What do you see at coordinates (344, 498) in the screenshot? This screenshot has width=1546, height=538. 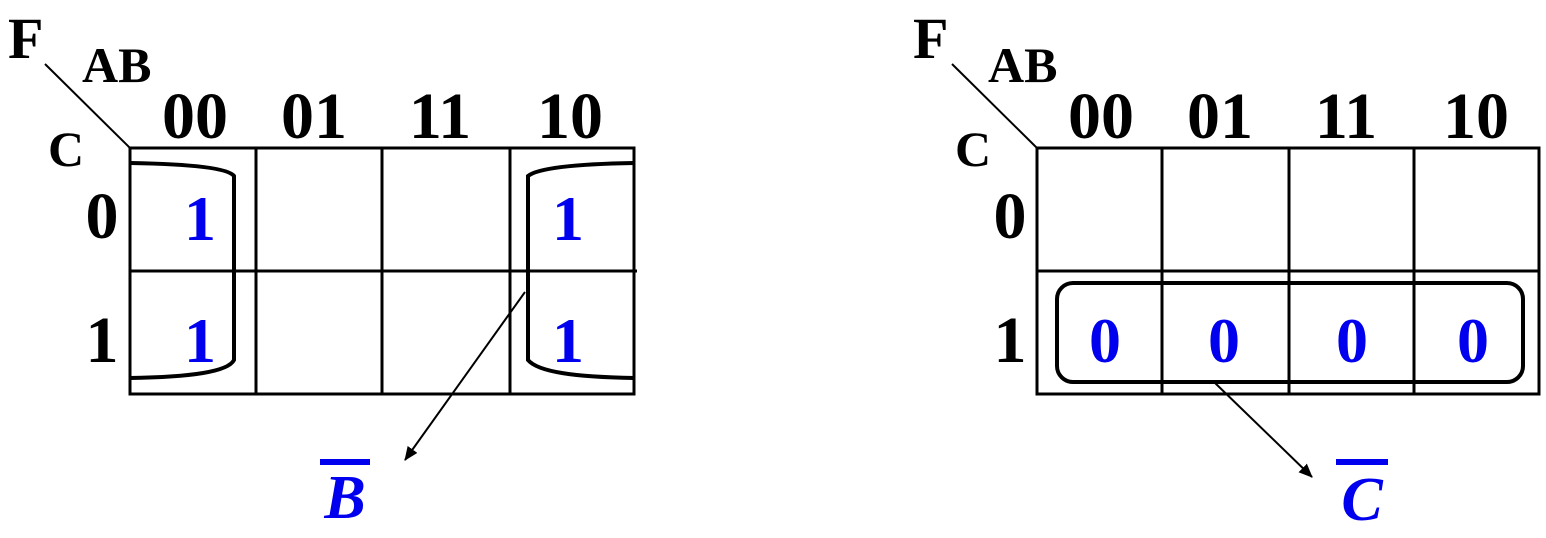 I see `result-term: B` at bounding box center [344, 498].